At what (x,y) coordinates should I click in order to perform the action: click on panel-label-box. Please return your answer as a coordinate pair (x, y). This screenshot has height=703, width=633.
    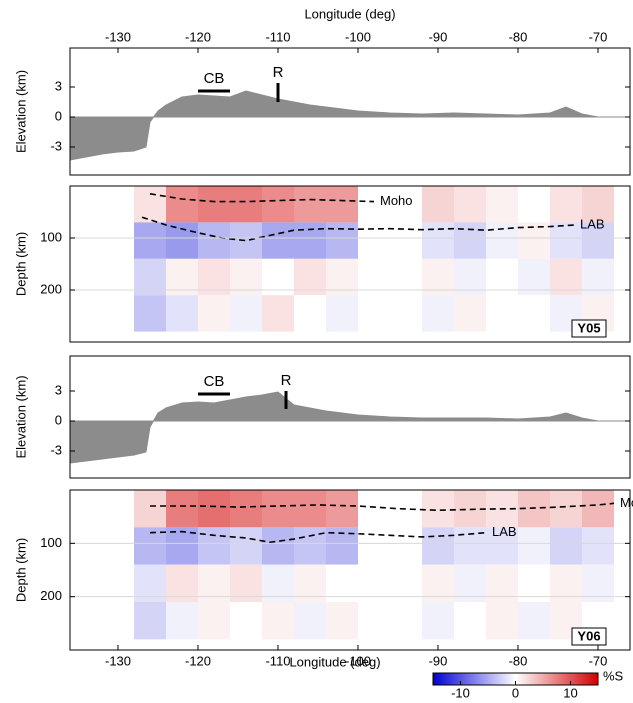
    Looking at the image, I should click on (589, 328).